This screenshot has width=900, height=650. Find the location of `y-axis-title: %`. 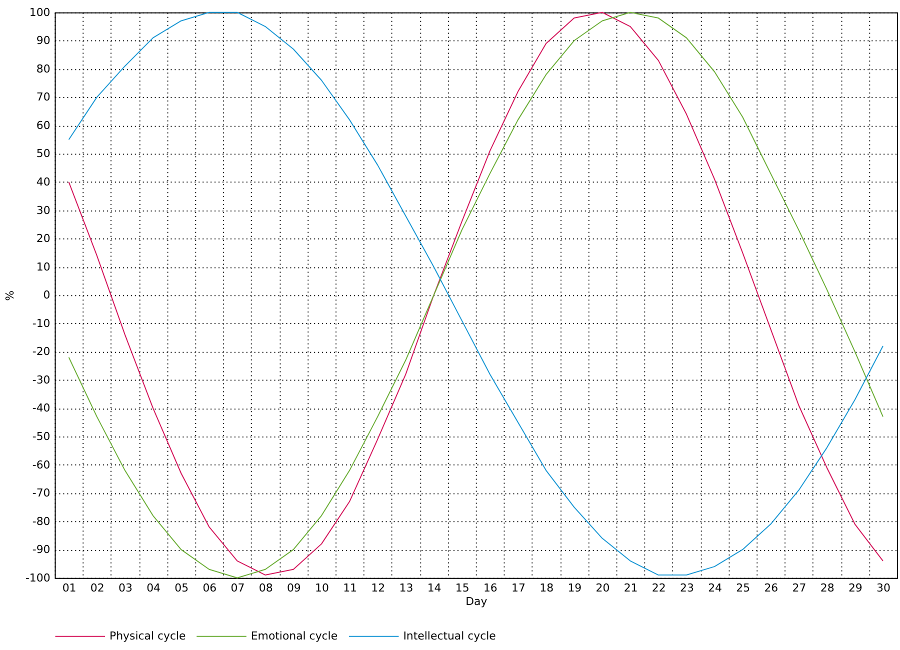

y-axis-title: % is located at coordinates (9, 295).